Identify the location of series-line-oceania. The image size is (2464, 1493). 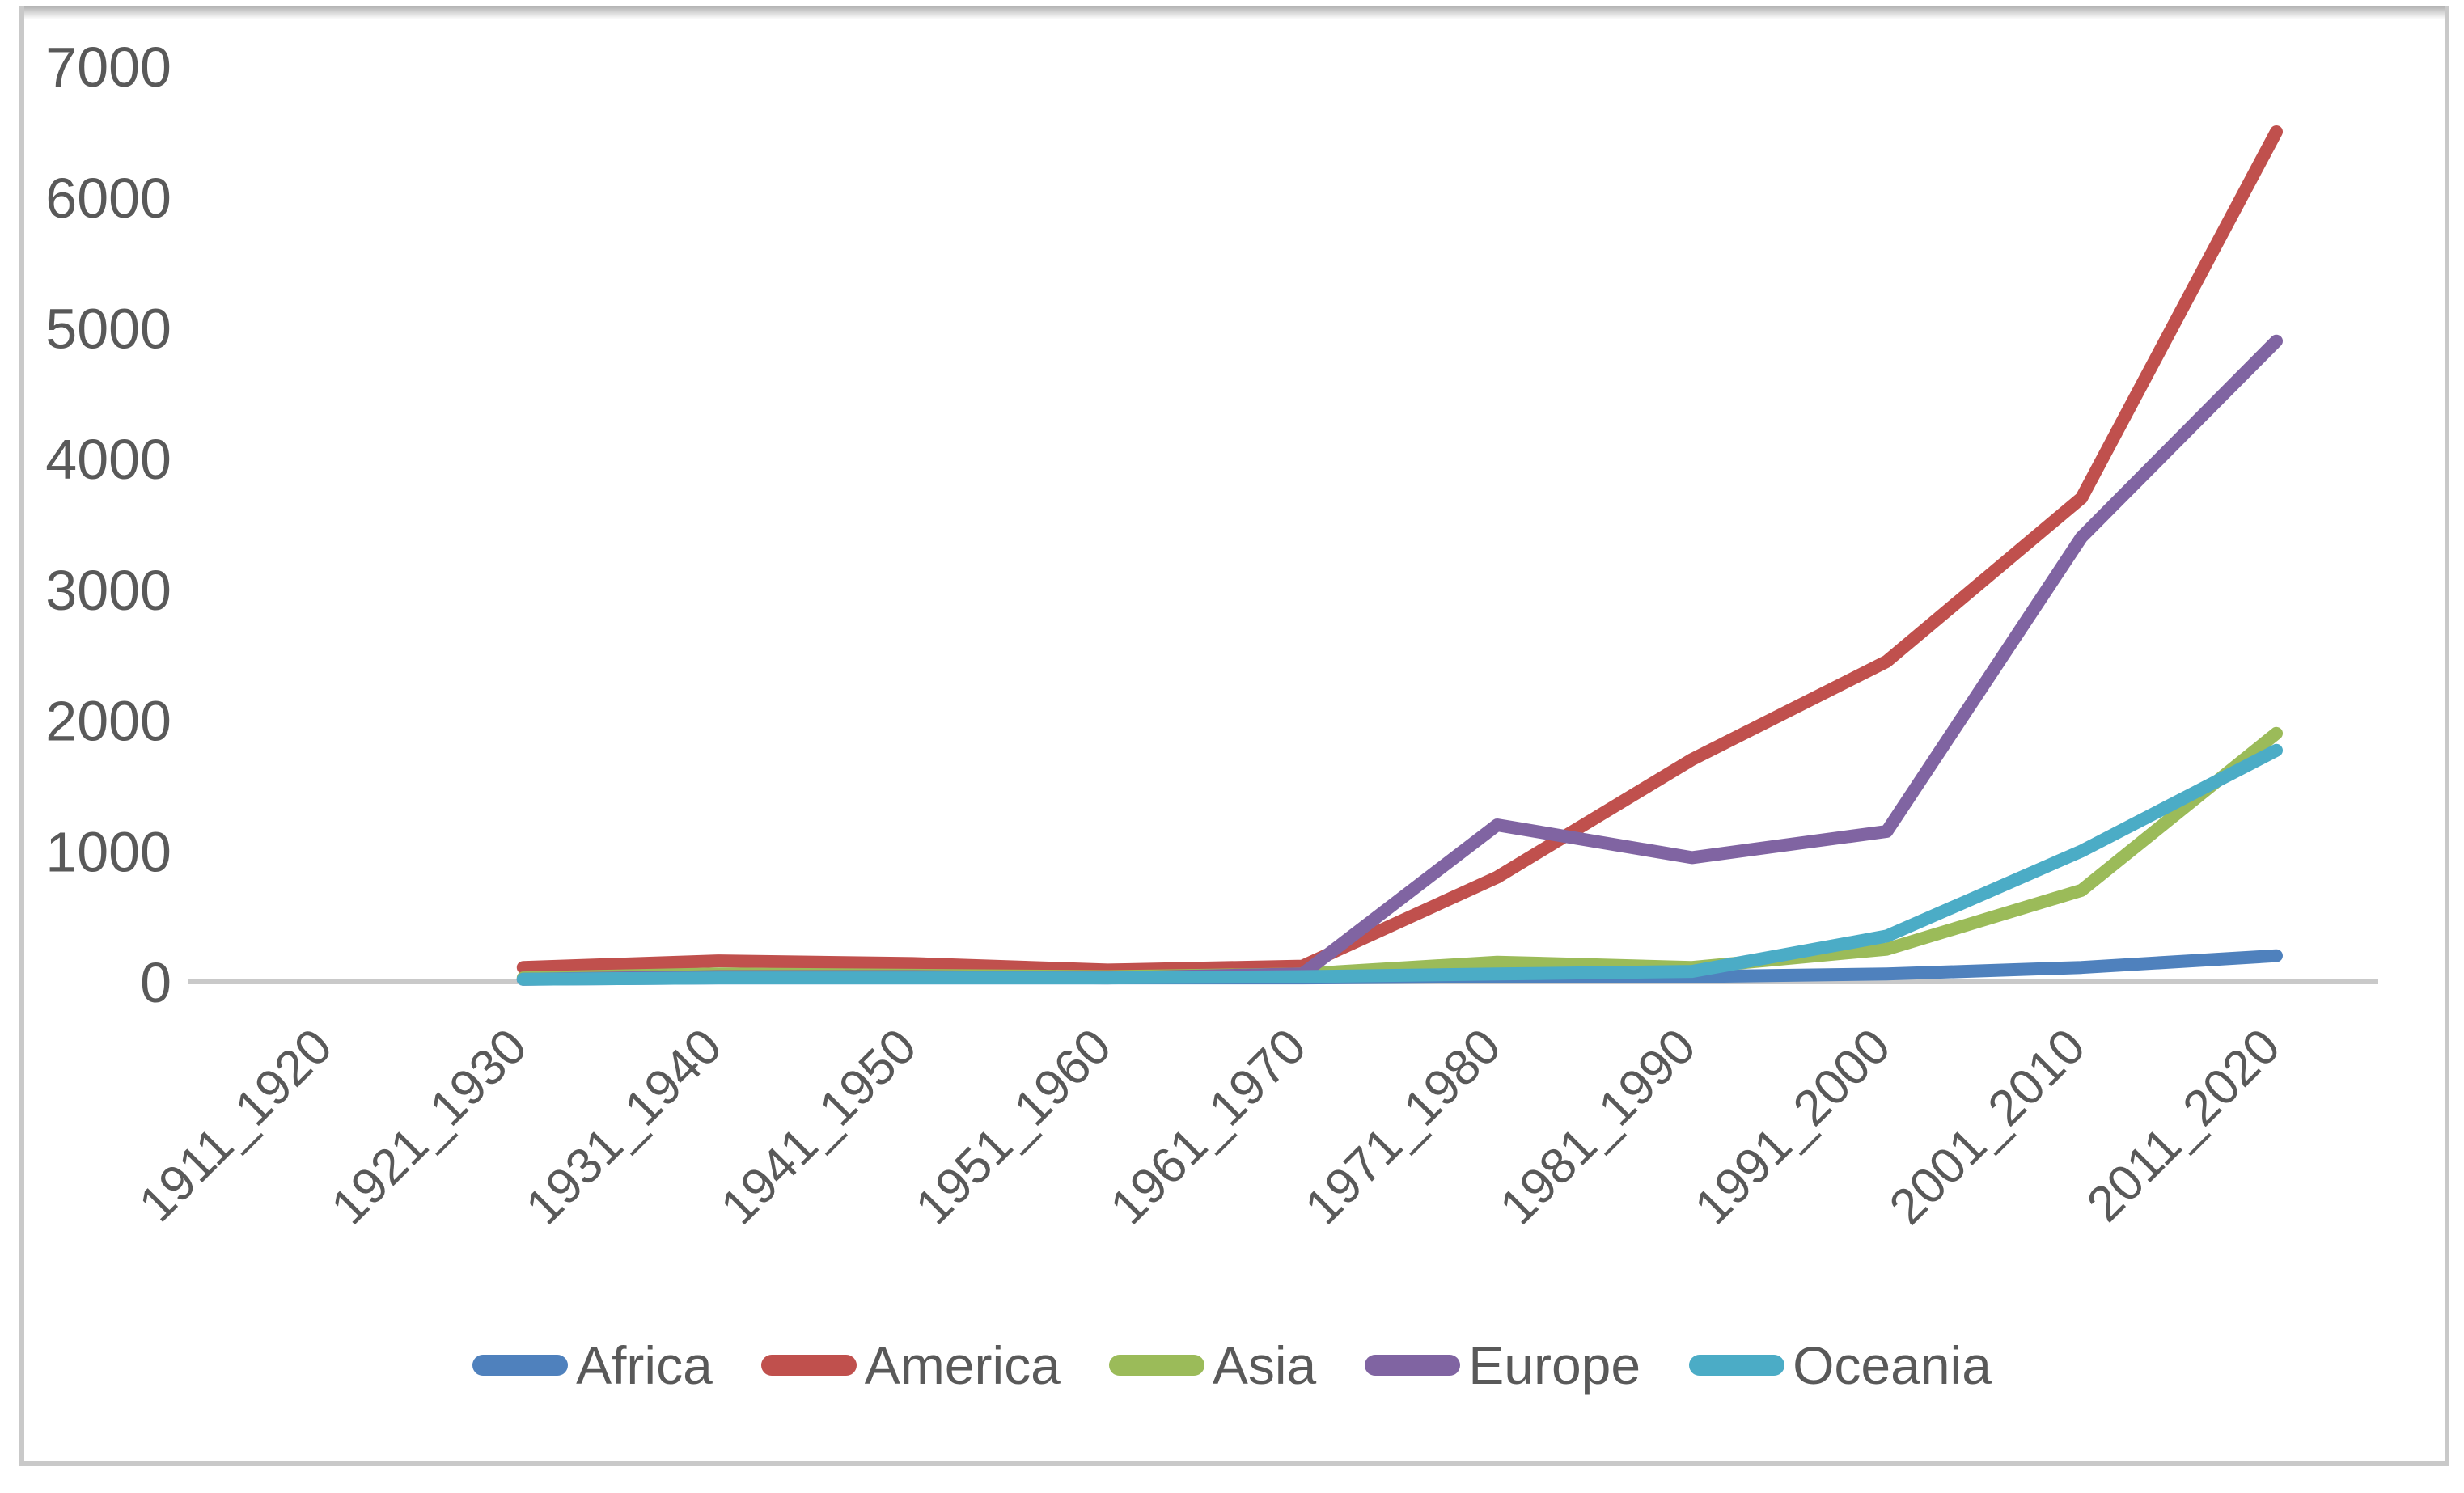
(1399, 865).